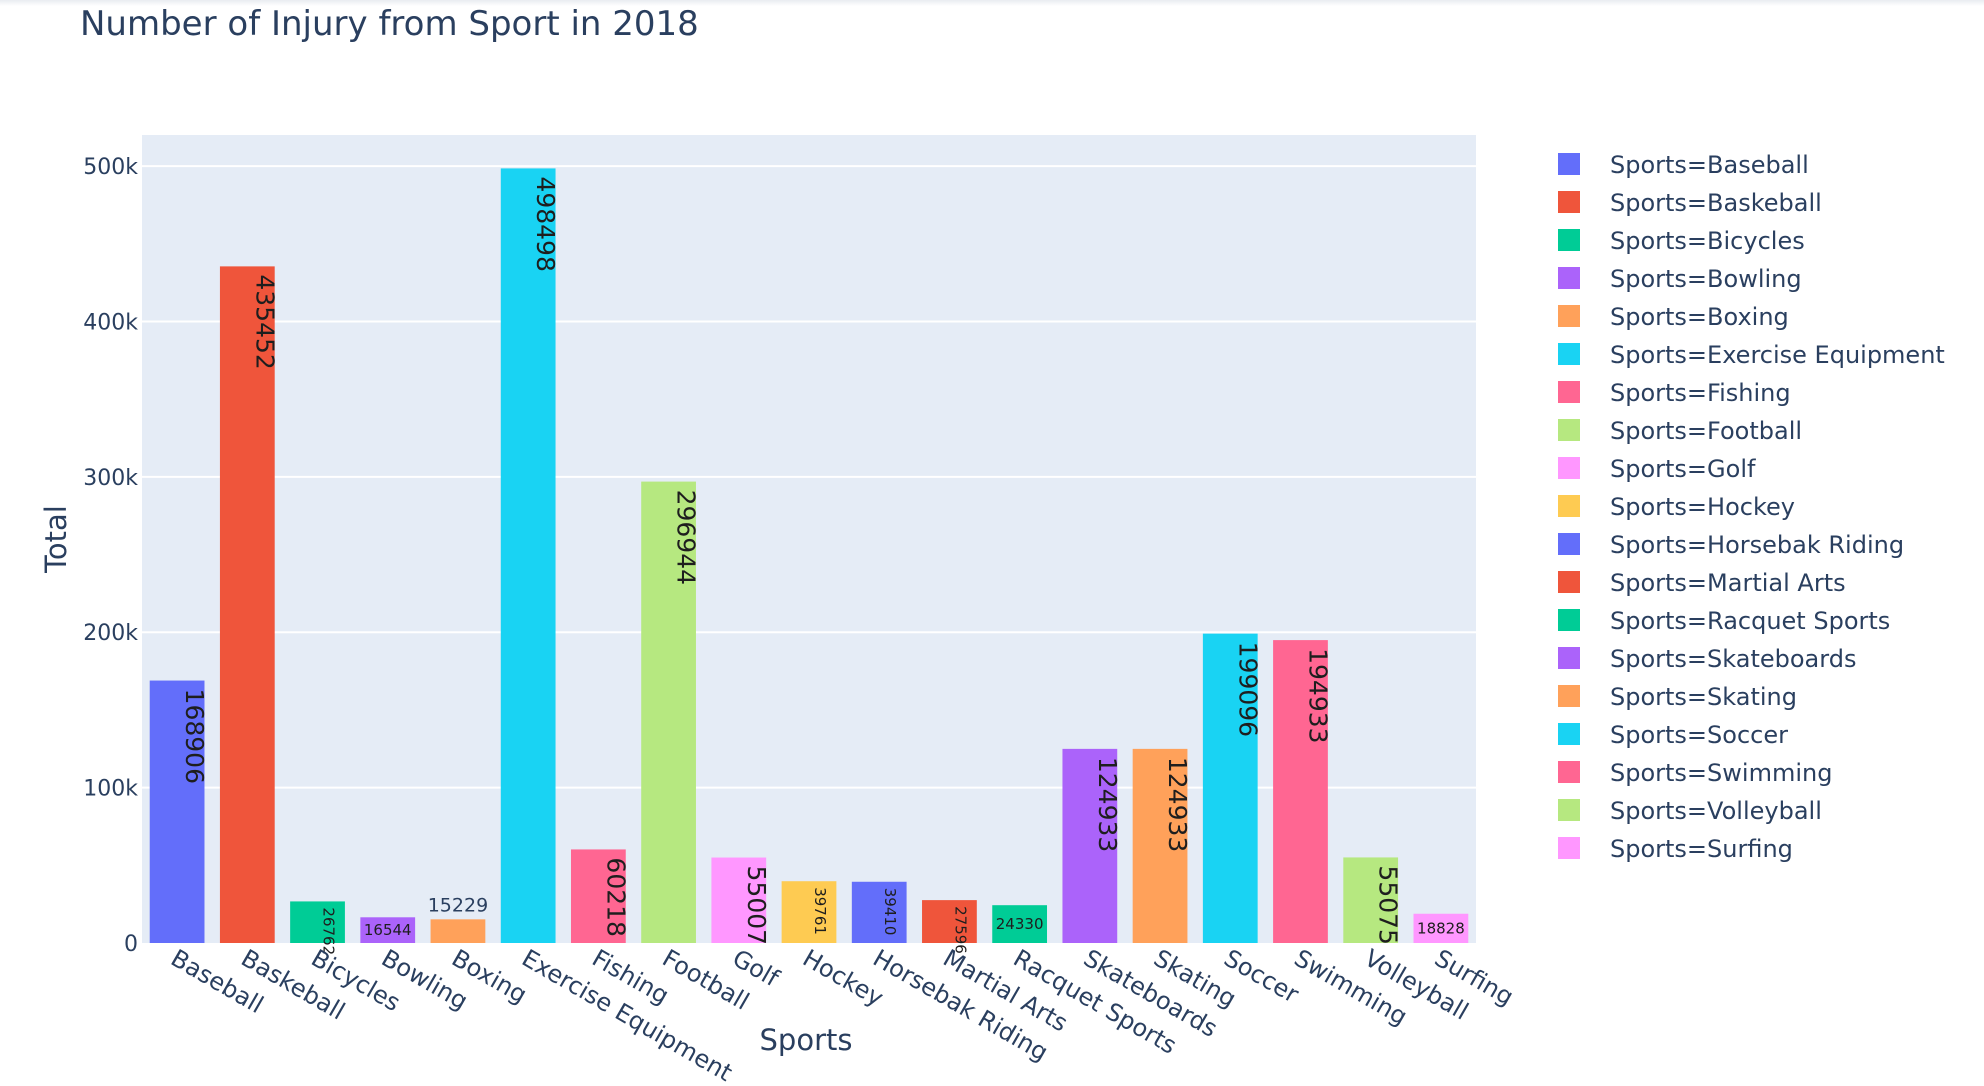 The image size is (1984, 1086). Describe the element at coordinates (806, 1040) in the screenshot. I see `x-axis-title: Sports` at that location.